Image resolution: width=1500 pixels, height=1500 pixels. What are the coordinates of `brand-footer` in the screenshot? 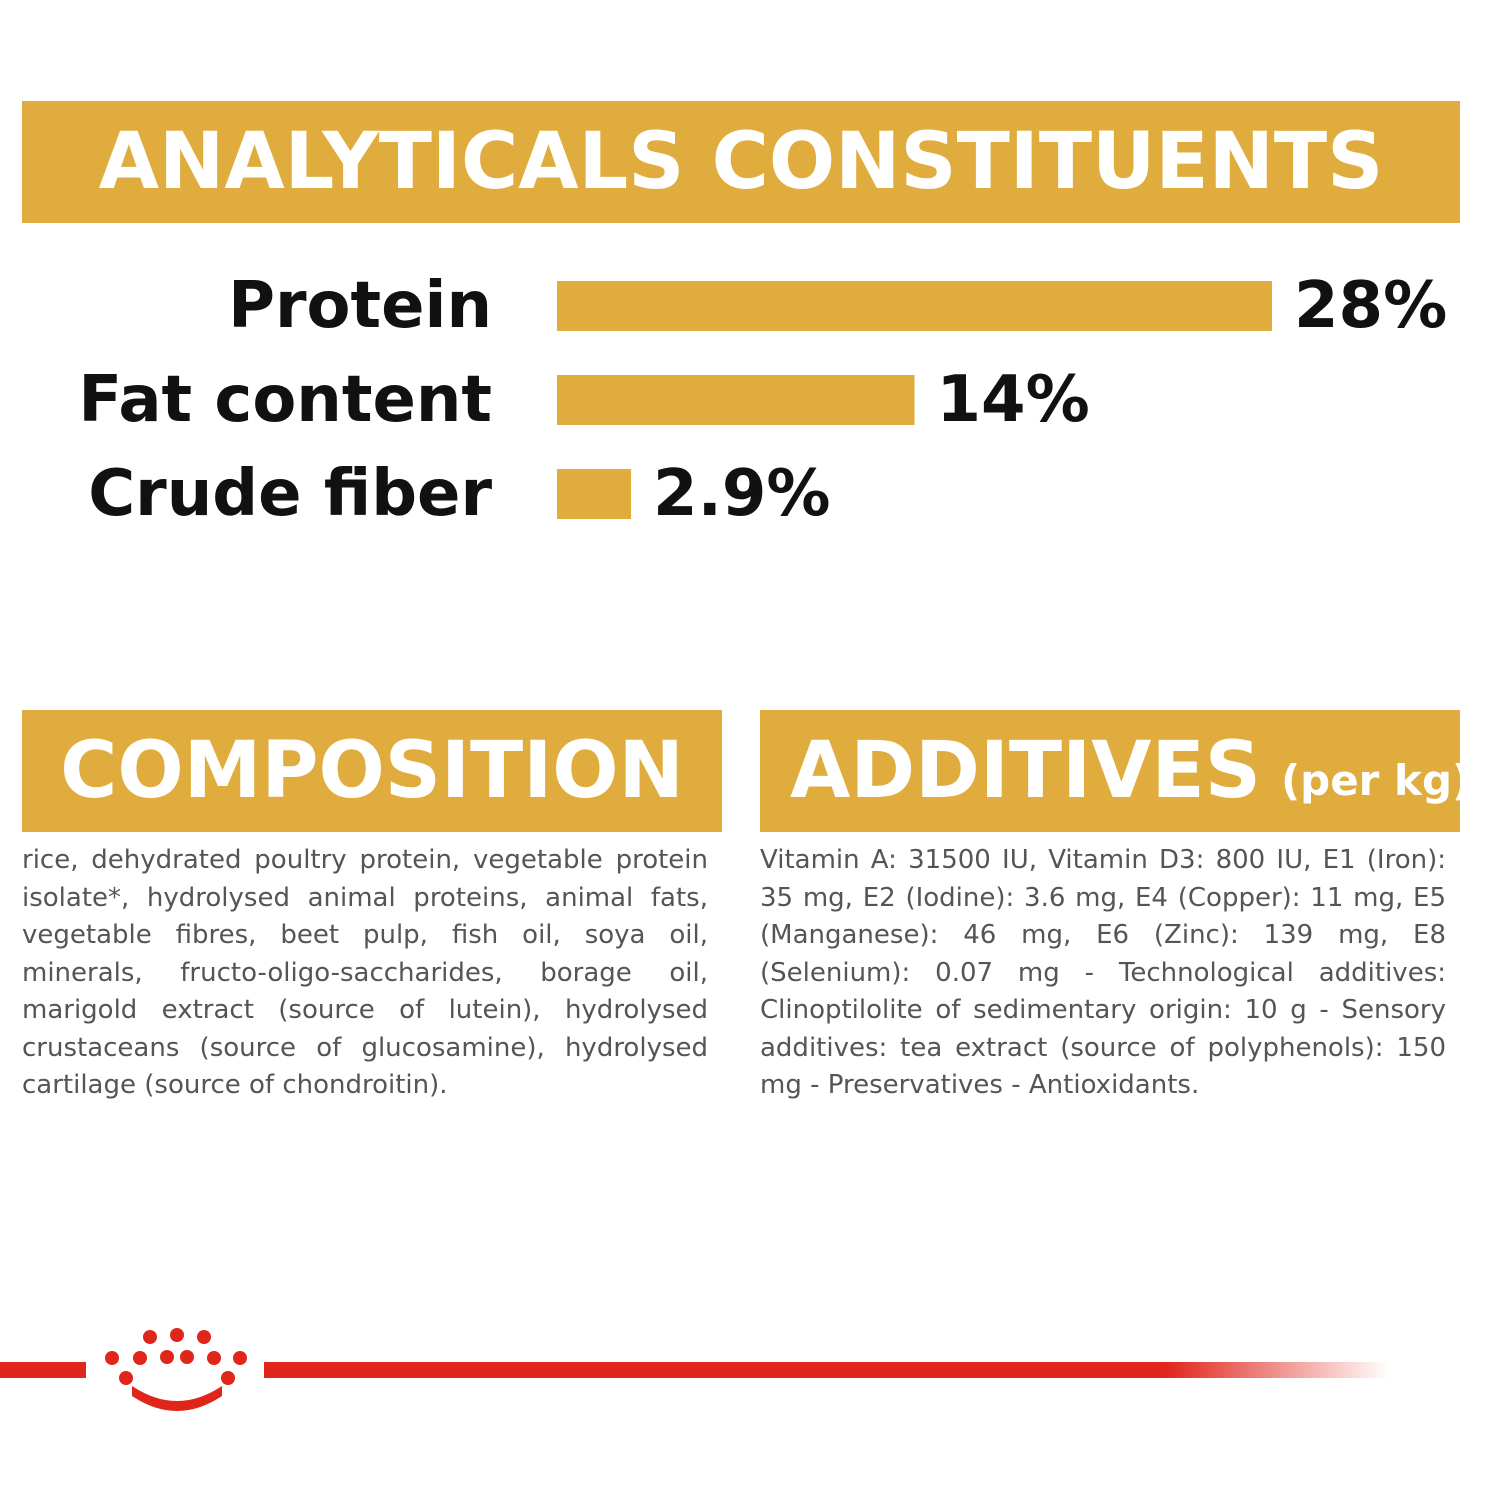 It's located at (695, 1369).